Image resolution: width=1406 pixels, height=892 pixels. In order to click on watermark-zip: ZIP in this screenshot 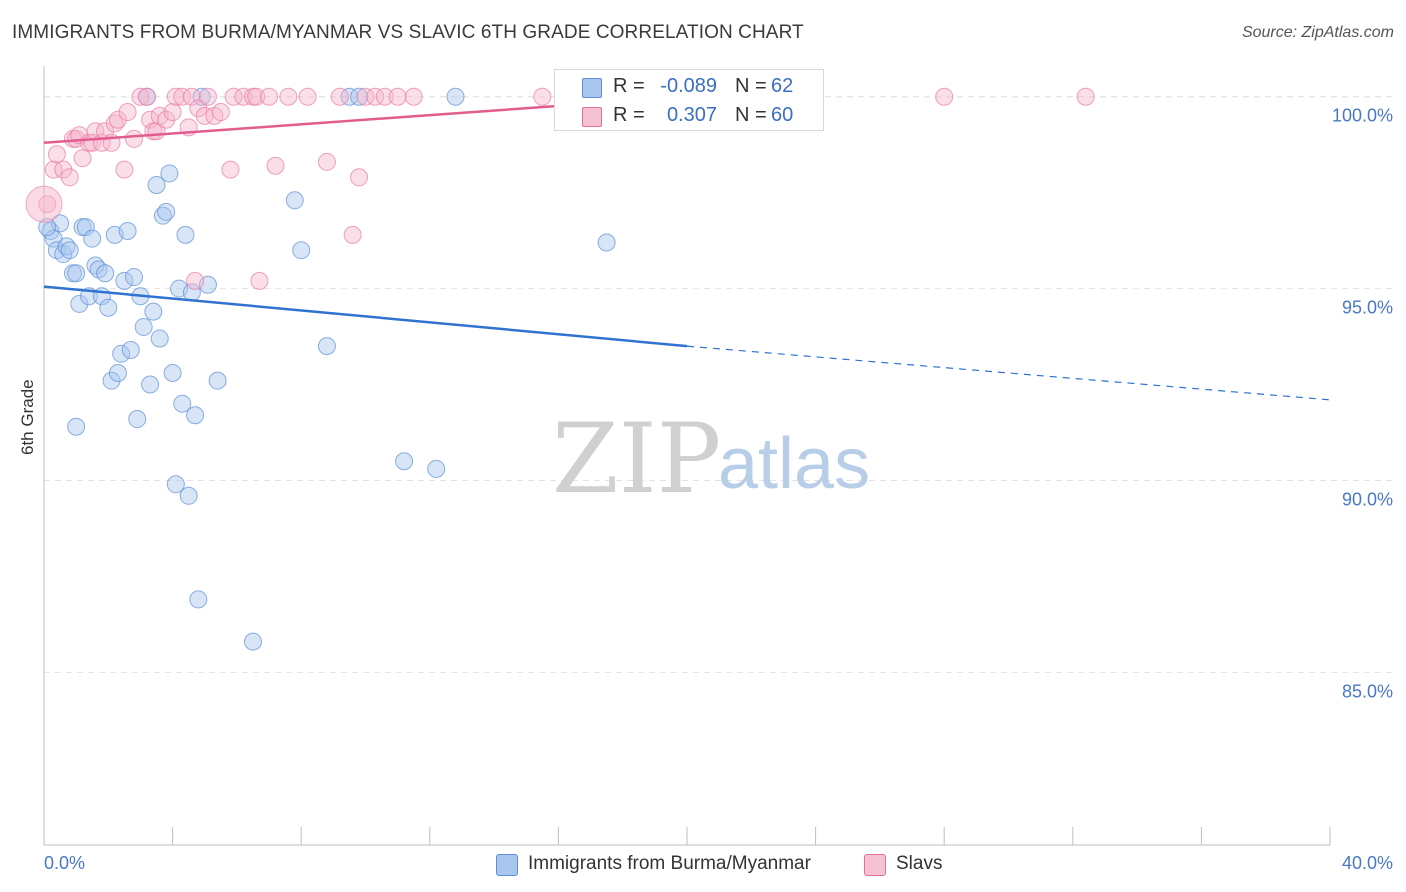, I will do `click(636, 459)`.